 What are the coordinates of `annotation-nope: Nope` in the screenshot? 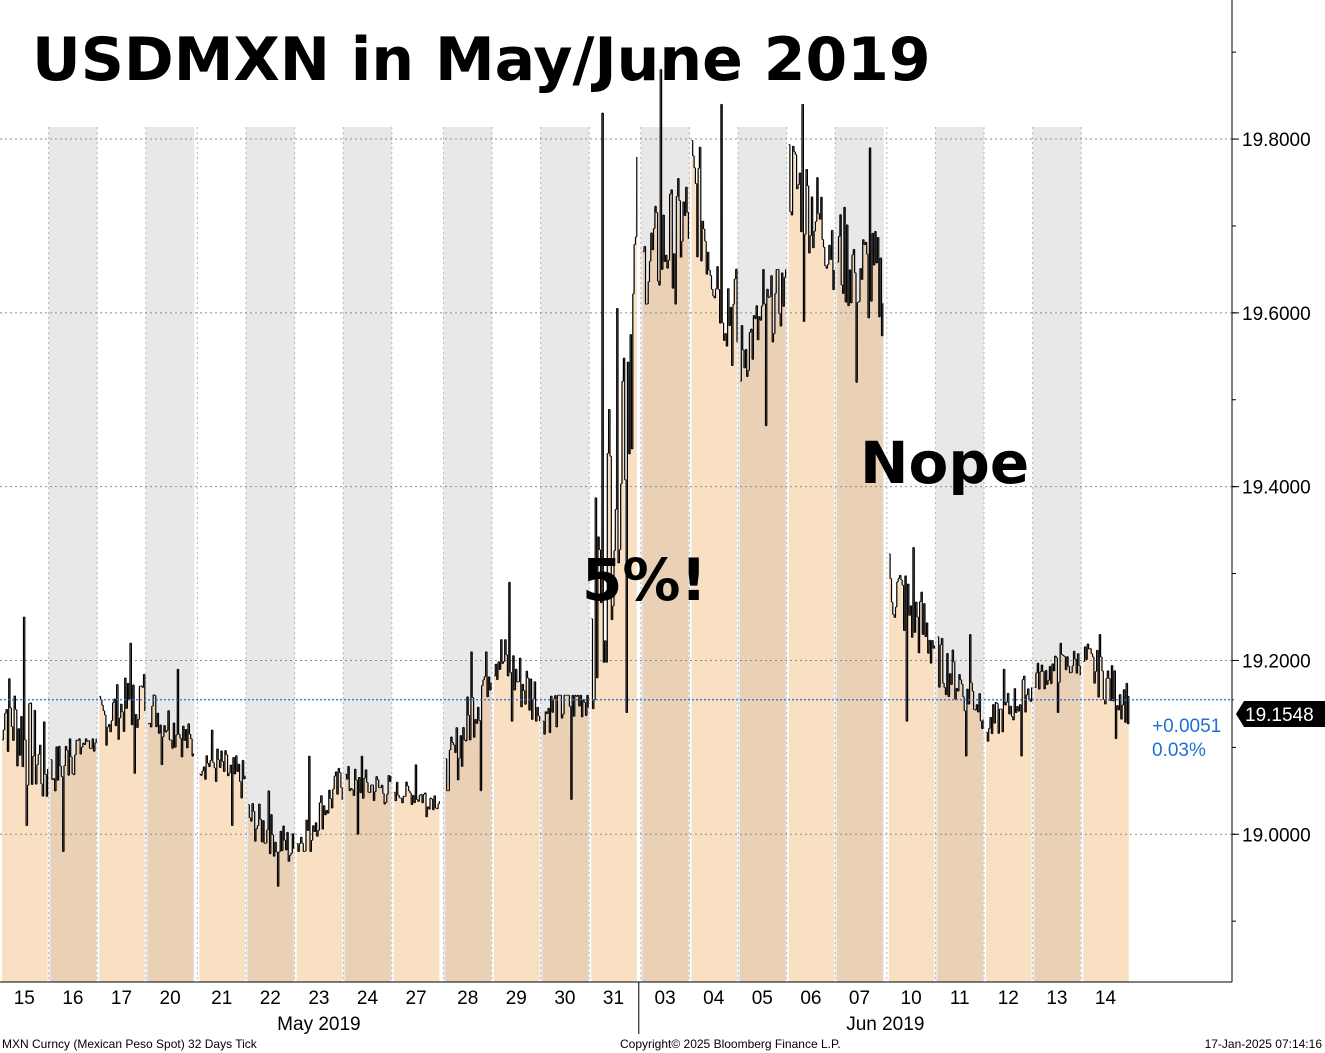 It's located at (944, 463).